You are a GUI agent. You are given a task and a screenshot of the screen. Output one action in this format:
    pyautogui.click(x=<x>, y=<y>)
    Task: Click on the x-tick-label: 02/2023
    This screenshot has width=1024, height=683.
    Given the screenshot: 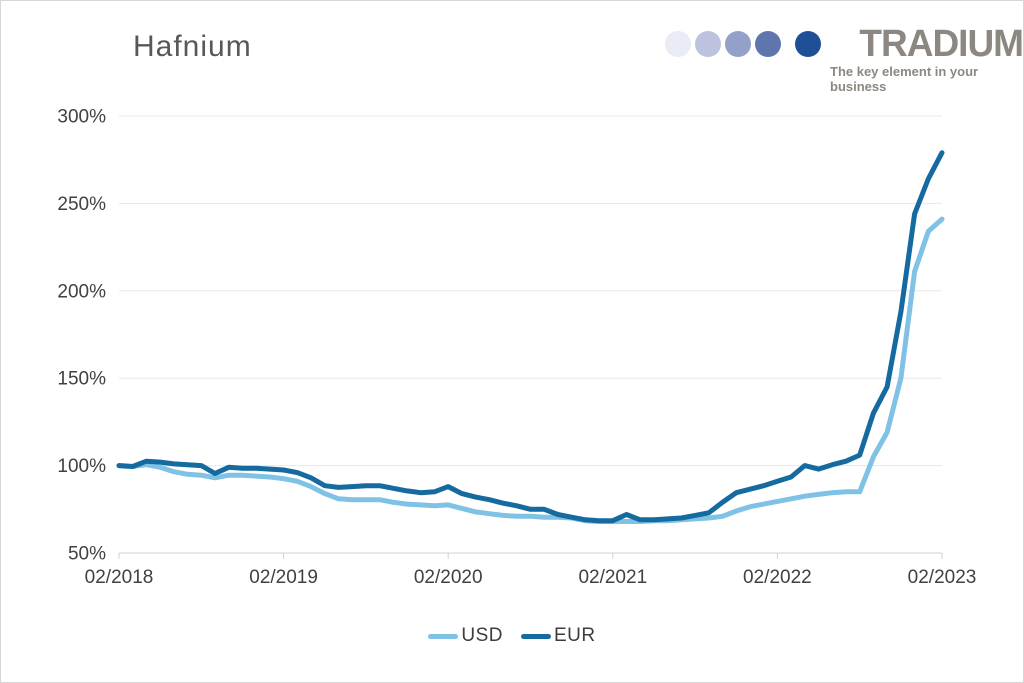 What is the action you would take?
    pyautogui.click(x=942, y=577)
    